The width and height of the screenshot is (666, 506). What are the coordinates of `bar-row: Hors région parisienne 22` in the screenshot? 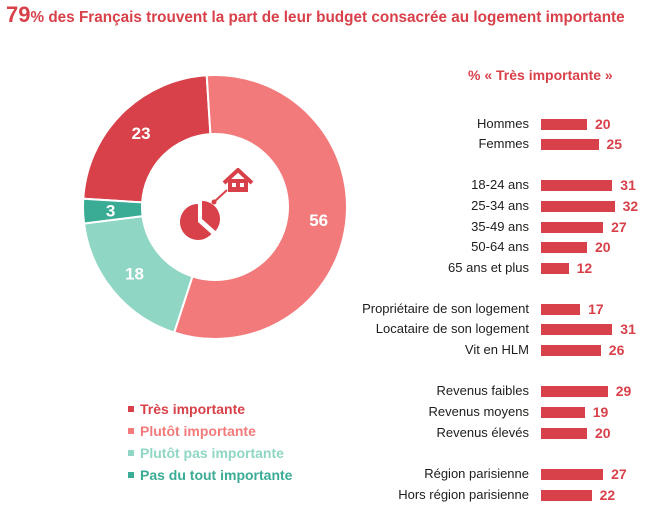 It's located at (470, 496).